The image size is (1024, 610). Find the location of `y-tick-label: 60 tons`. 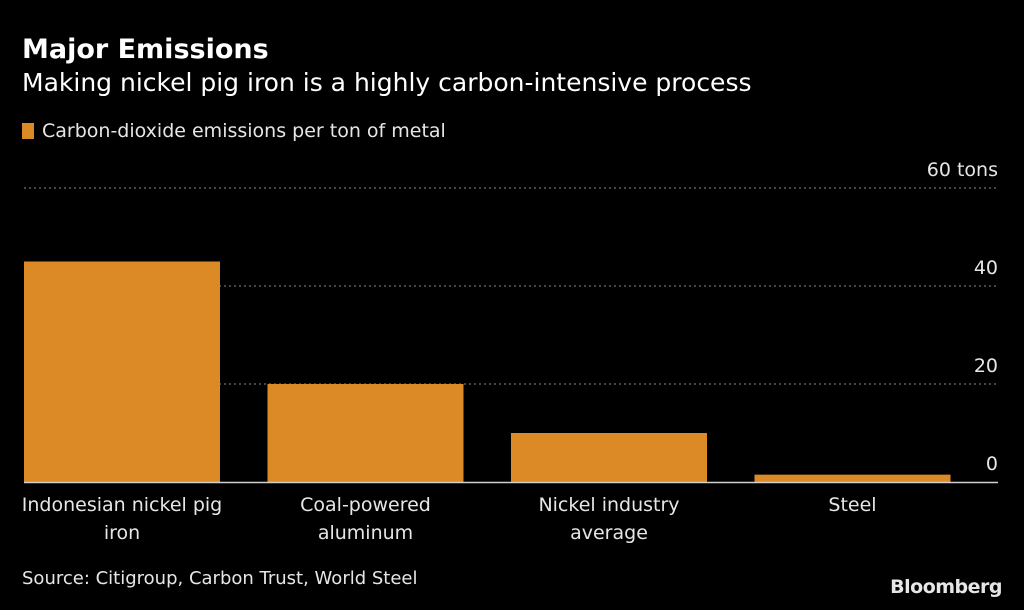

y-tick-label: 60 tons is located at coordinates (962, 170).